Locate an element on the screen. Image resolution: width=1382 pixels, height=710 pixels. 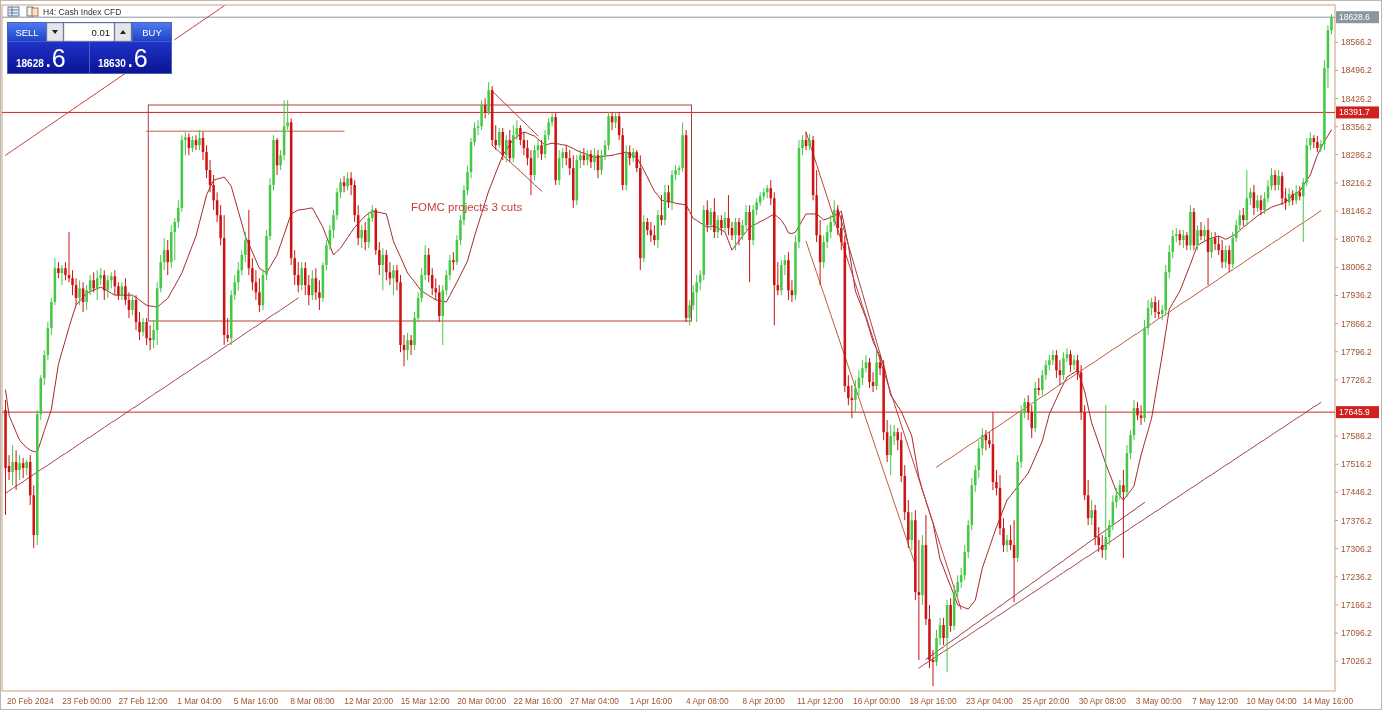
y-tick-label: 17726.2 is located at coordinates (1356, 379).